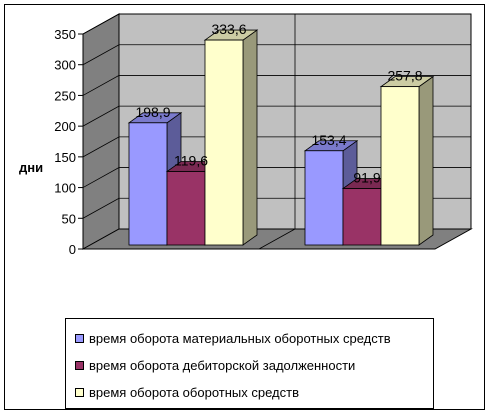  Describe the element at coordinates (366, 178) in the screenshot. I see `data-label: 91,9` at that location.